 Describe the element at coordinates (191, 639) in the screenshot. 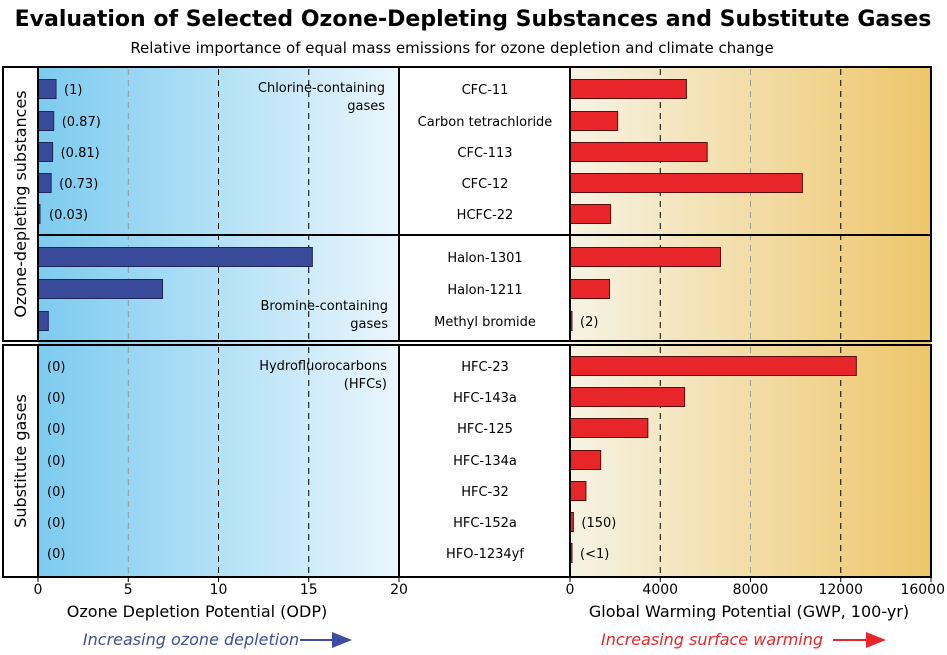

I see `odp-direction-note: Increasing ozone depletion` at that location.